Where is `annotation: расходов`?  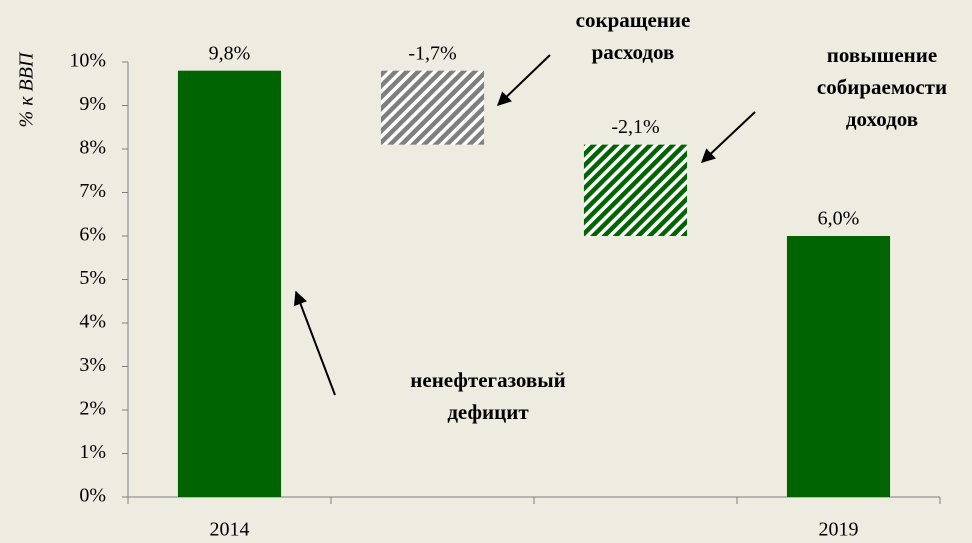 annotation: расходов is located at coordinates (633, 52).